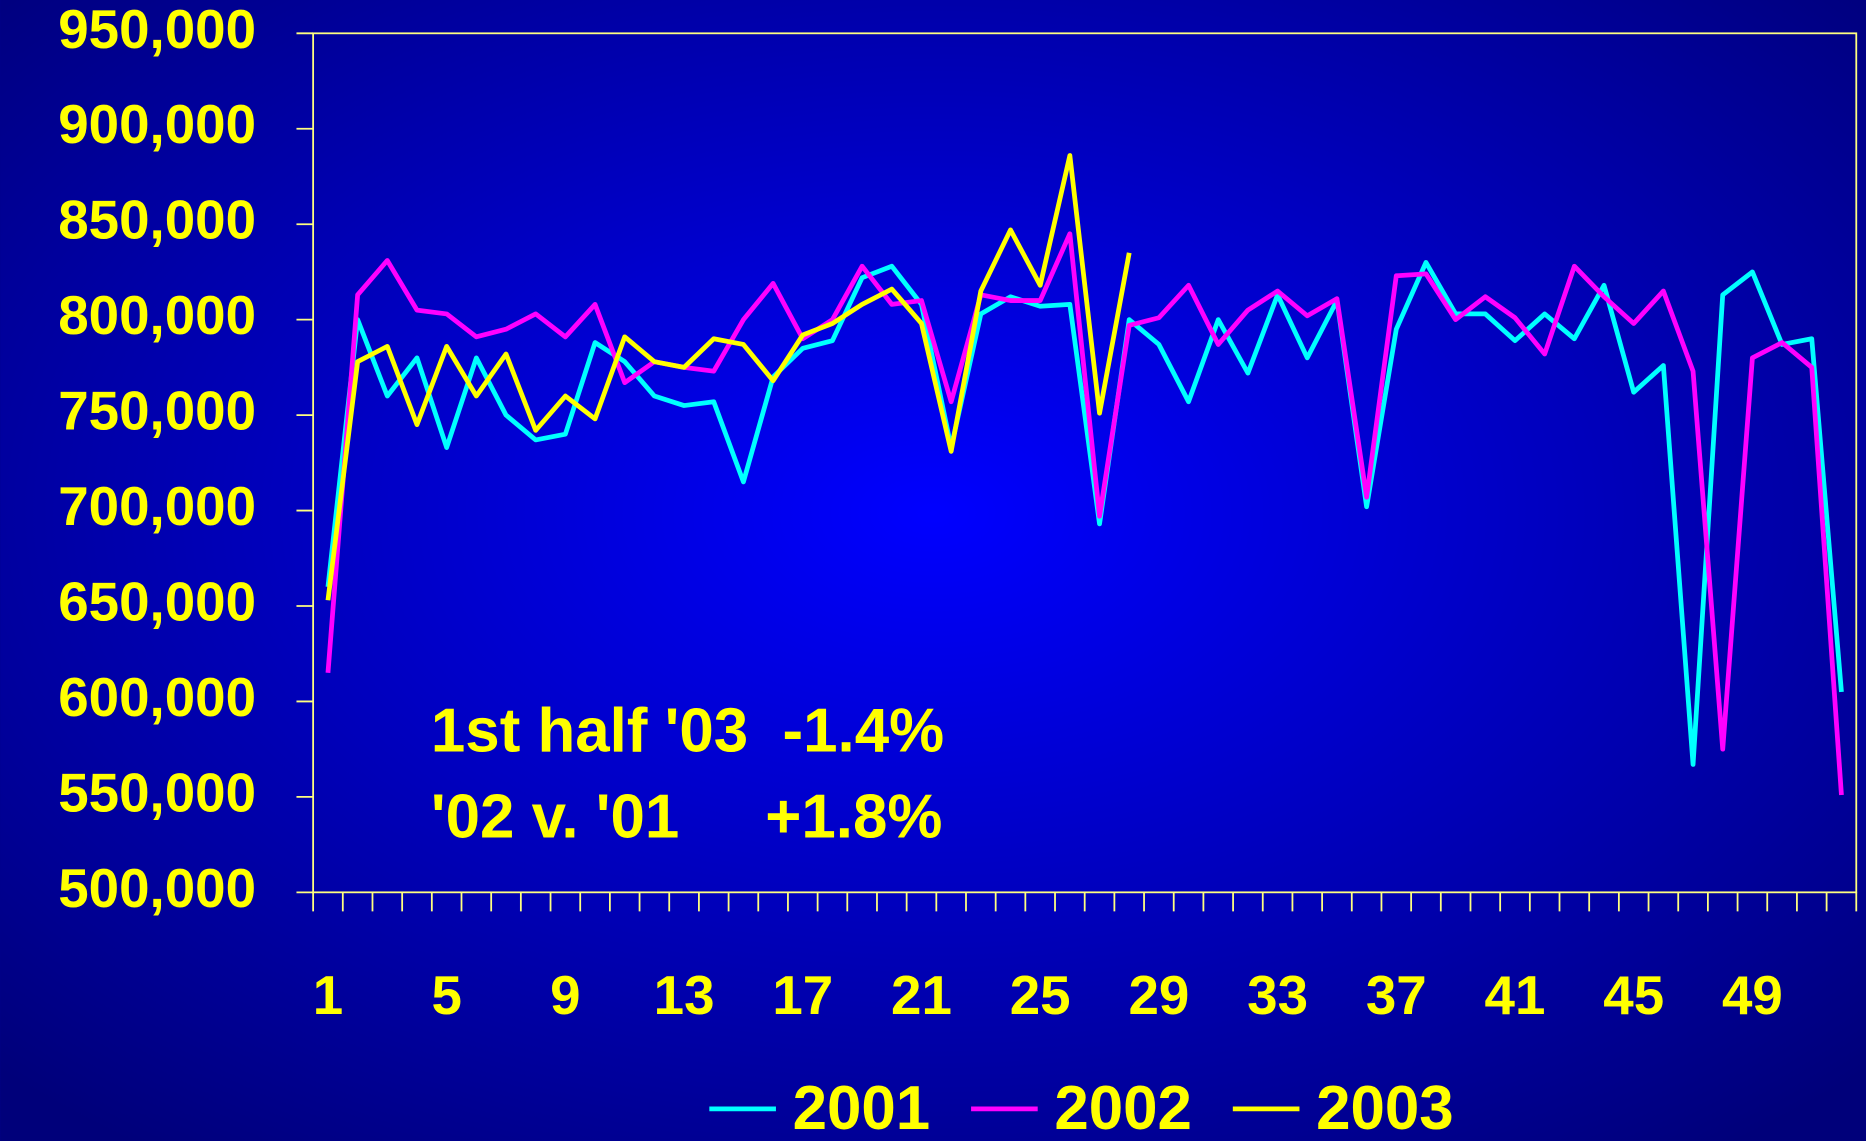 This screenshot has height=1141, width=1866. What do you see at coordinates (157, 601) in the screenshot?
I see `y-tick-label: 650,000` at bounding box center [157, 601].